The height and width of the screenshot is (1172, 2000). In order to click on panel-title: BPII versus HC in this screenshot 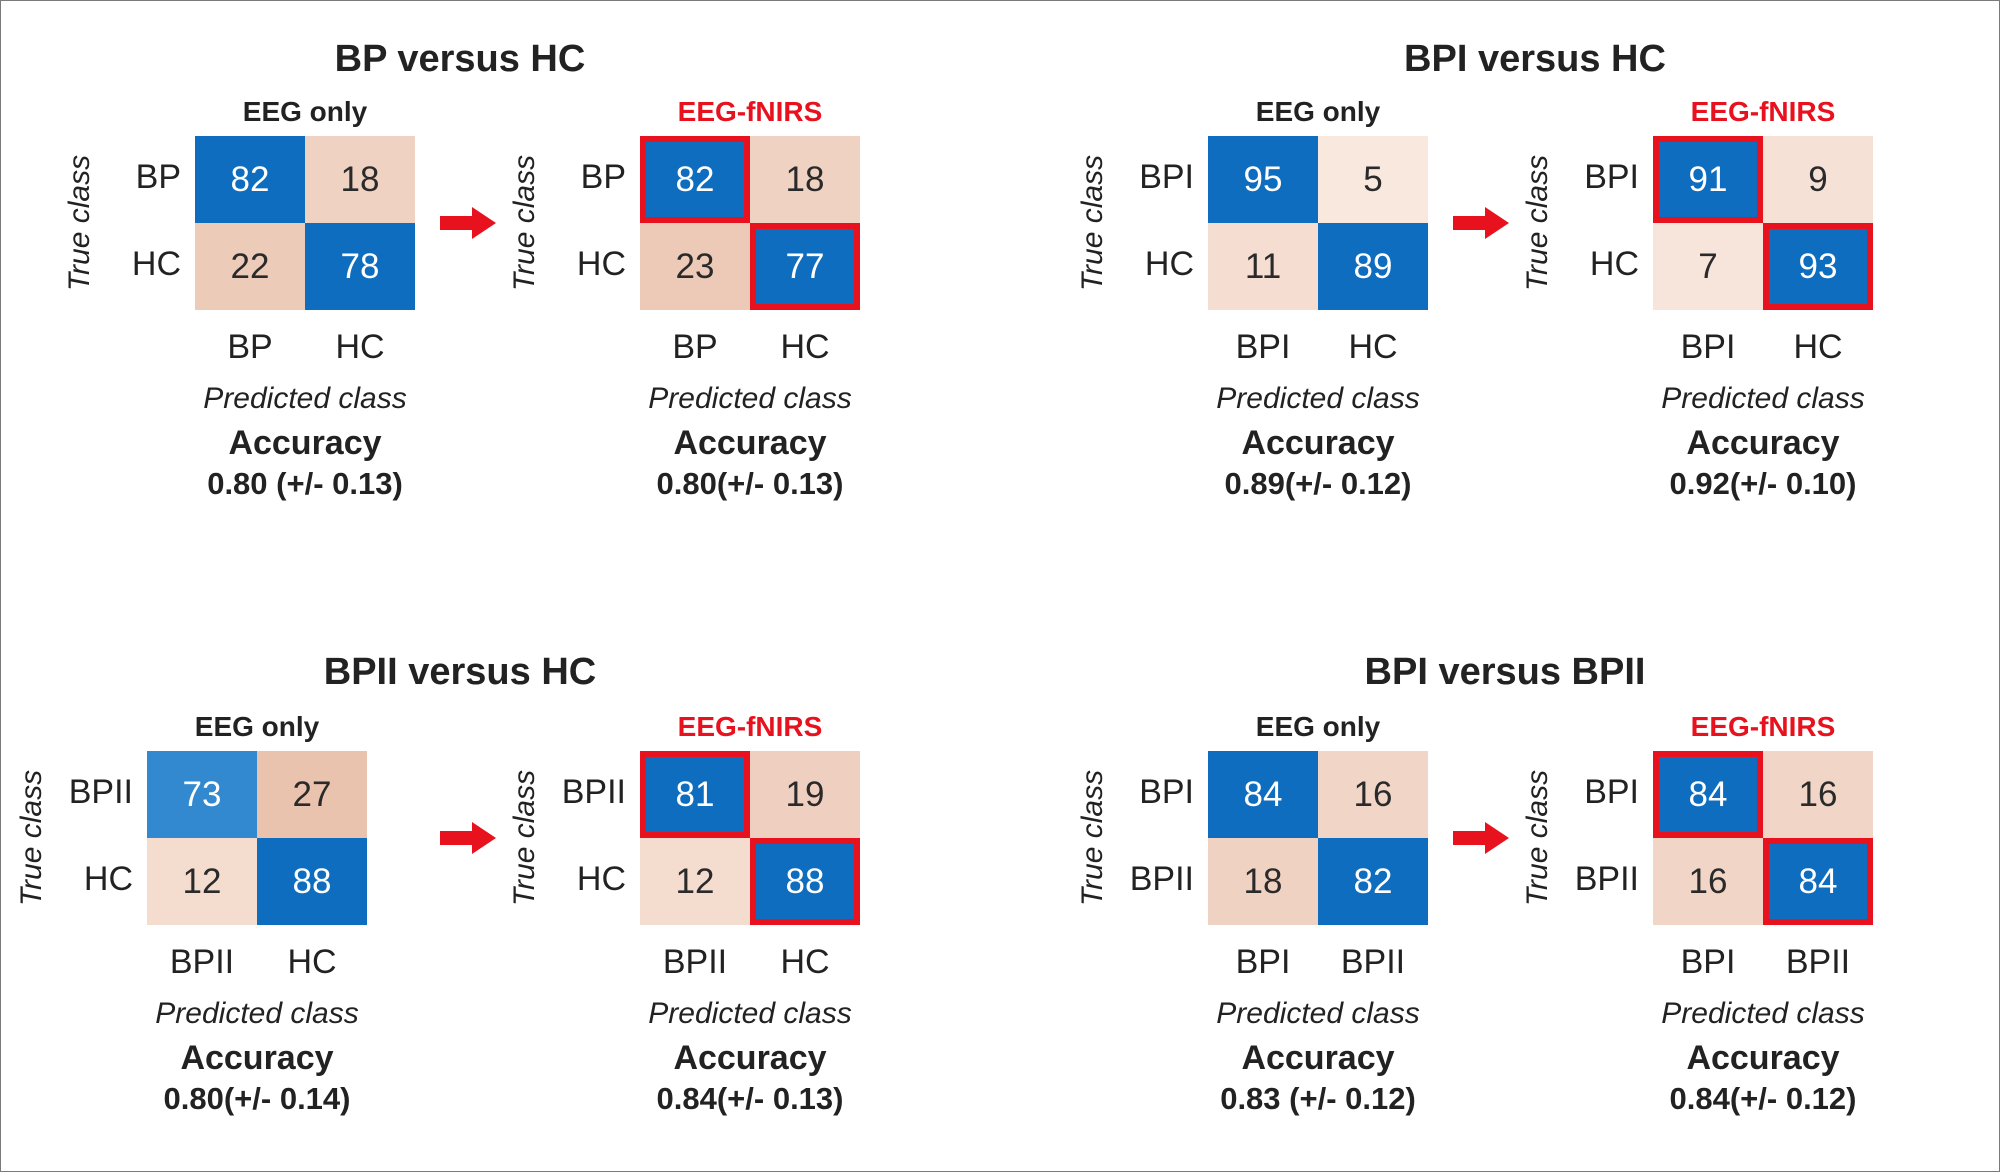, I will do `click(460, 672)`.